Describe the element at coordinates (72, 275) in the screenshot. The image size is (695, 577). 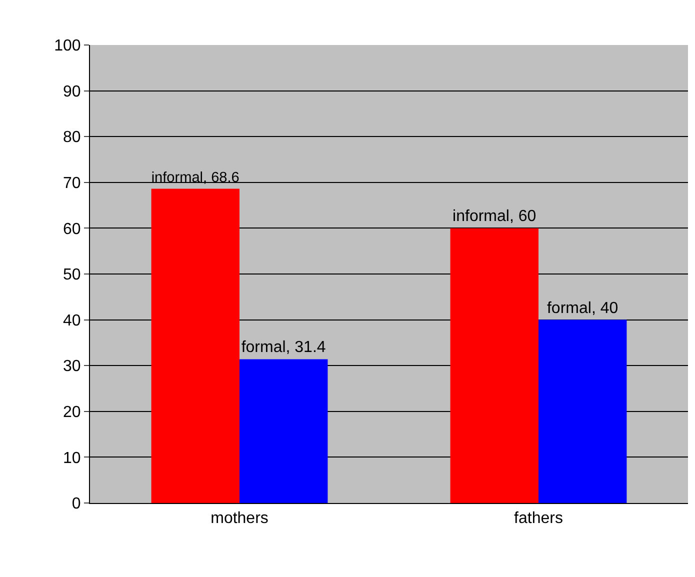
I see `y-tick-label: 50` at that location.